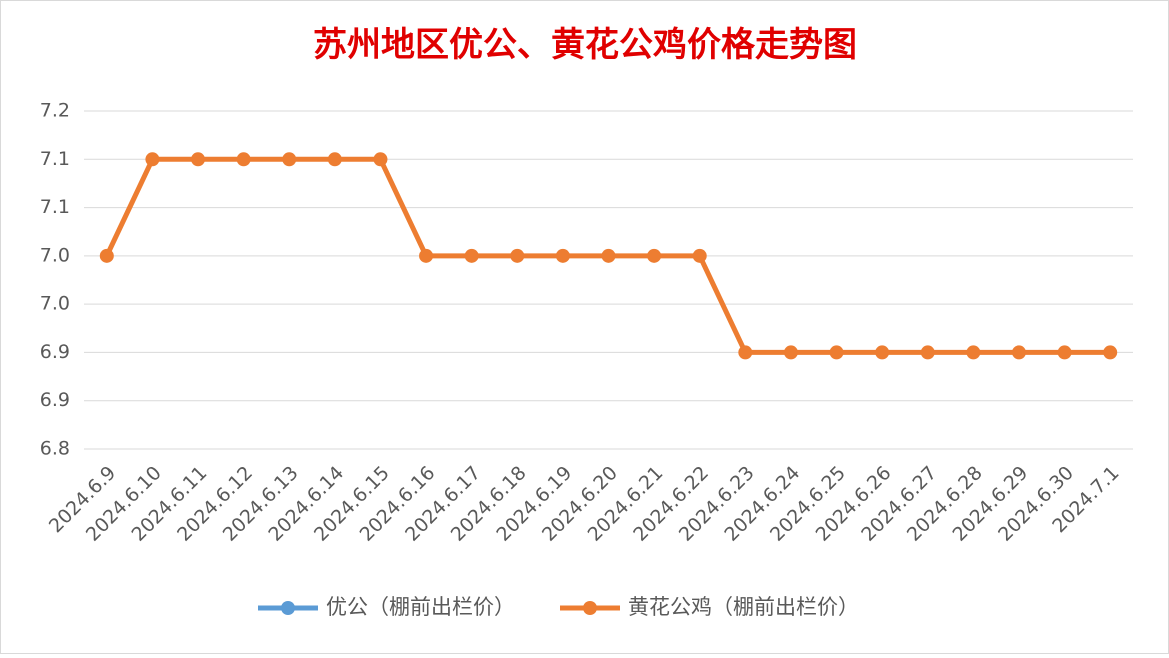 This screenshot has height=658, width=1169. Describe the element at coordinates (55, 111) in the screenshot. I see `y-tick-label: 7.2` at that location.